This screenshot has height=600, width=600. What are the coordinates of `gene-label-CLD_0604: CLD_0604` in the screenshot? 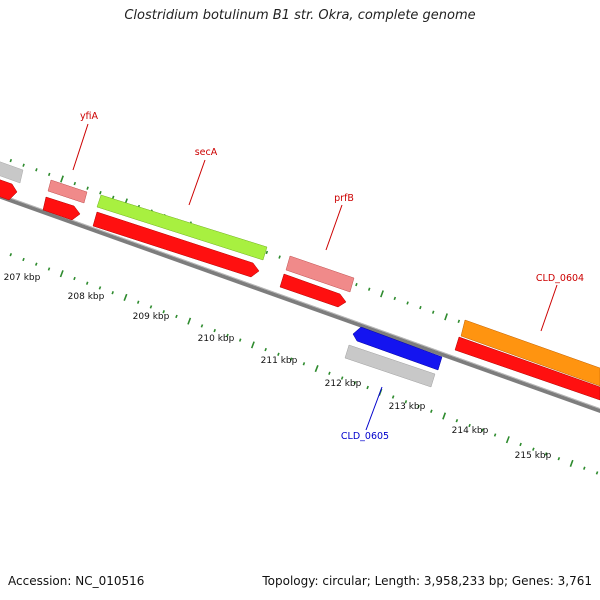 It's located at (560, 278).